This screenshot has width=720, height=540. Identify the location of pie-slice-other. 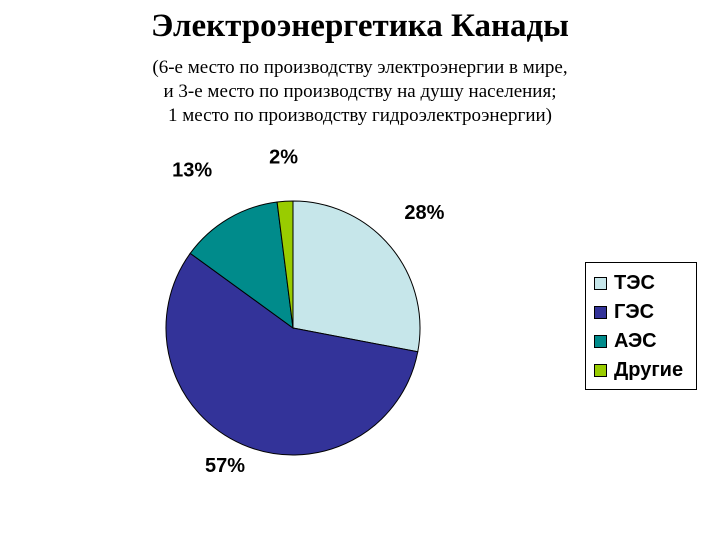
(285, 264).